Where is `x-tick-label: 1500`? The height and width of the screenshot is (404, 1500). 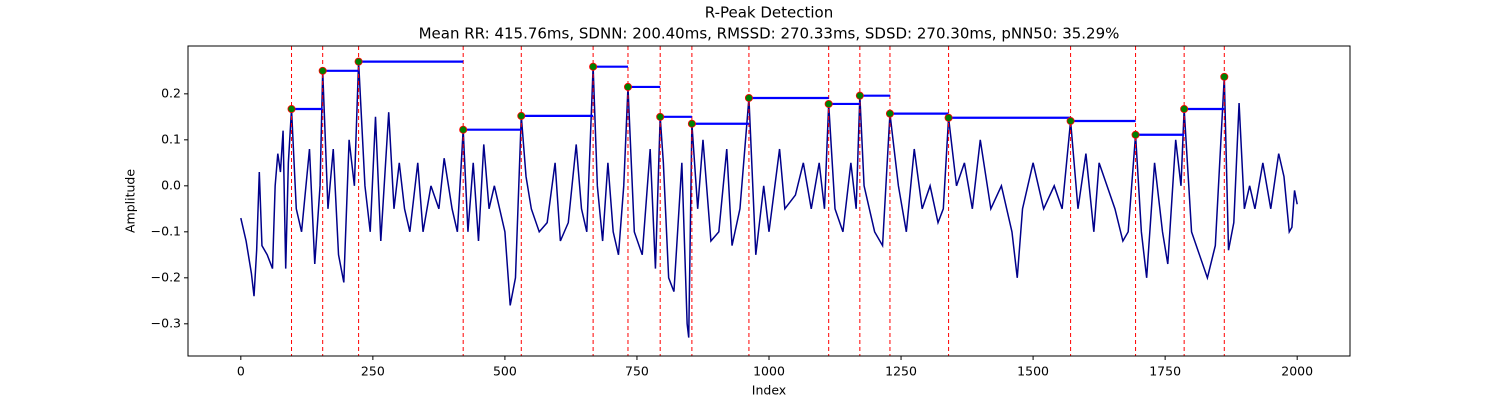
x-tick-label: 1500 is located at coordinates (1033, 371).